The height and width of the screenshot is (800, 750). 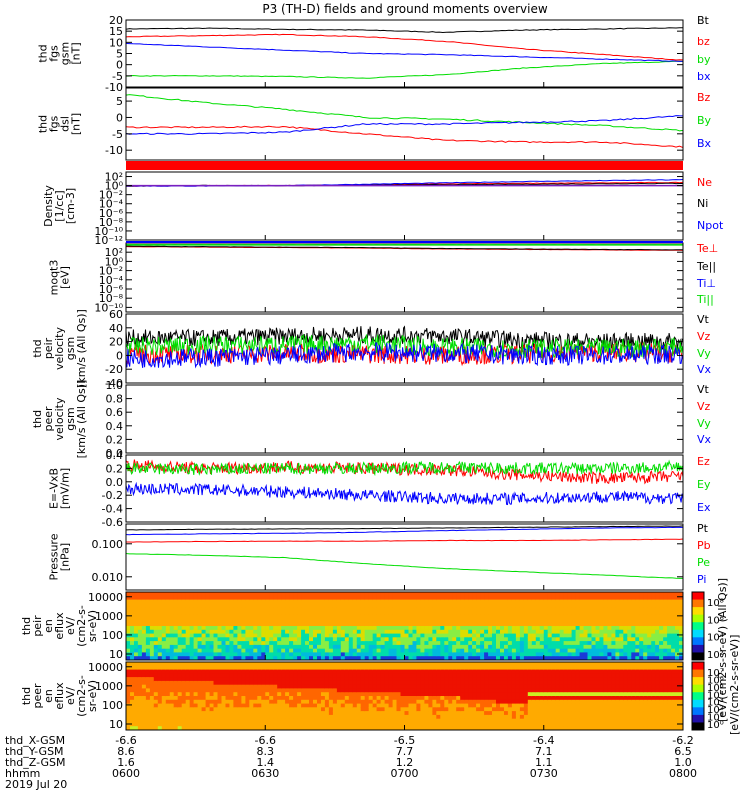 What do you see at coordinates (404, 493) in the screenshot?
I see `series-efield-Ex` at bounding box center [404, 493].